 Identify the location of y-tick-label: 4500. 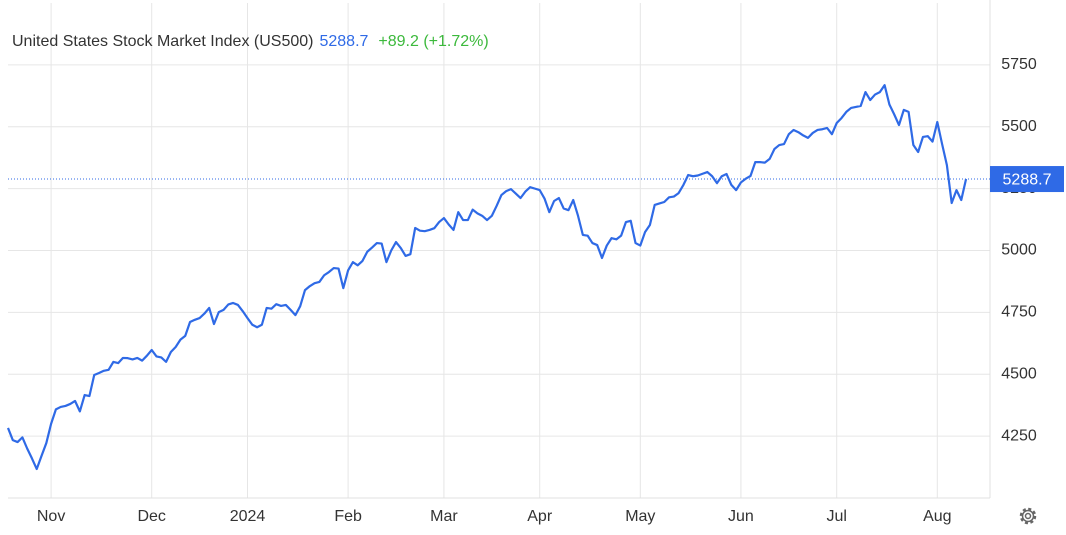
(1019, 373).